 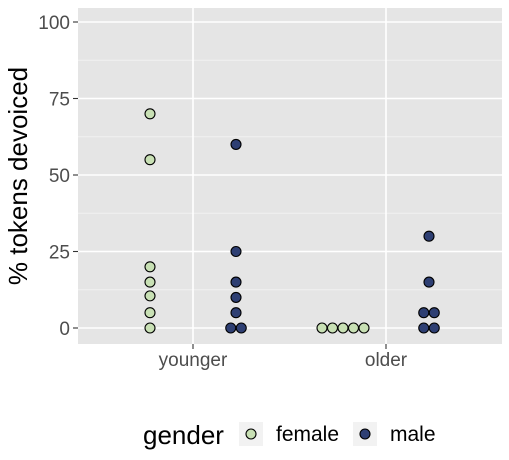 What do you see at coordinates (59, 176) in the screenshot?
I see `y-tick-label: 50` at bounding box center [59, 176].